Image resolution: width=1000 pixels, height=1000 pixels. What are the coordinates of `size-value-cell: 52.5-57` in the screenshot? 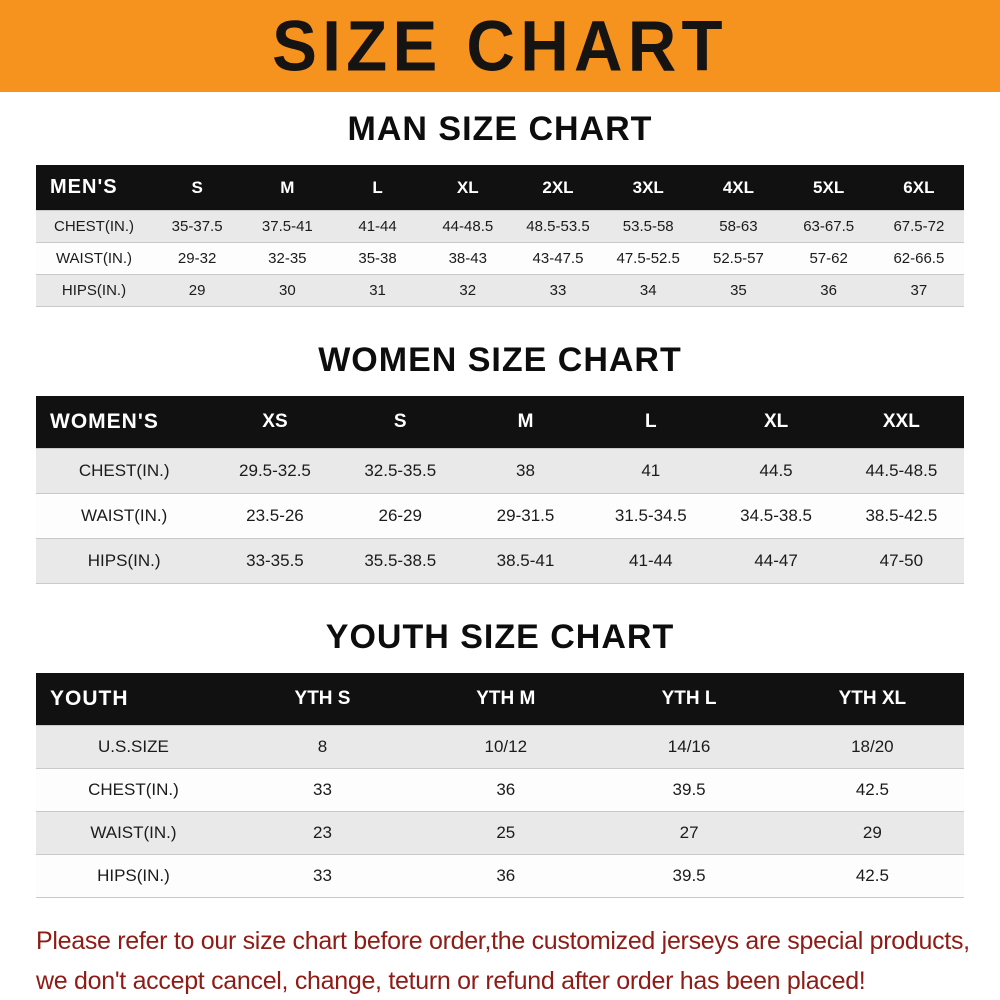 It's located at (738, 258).